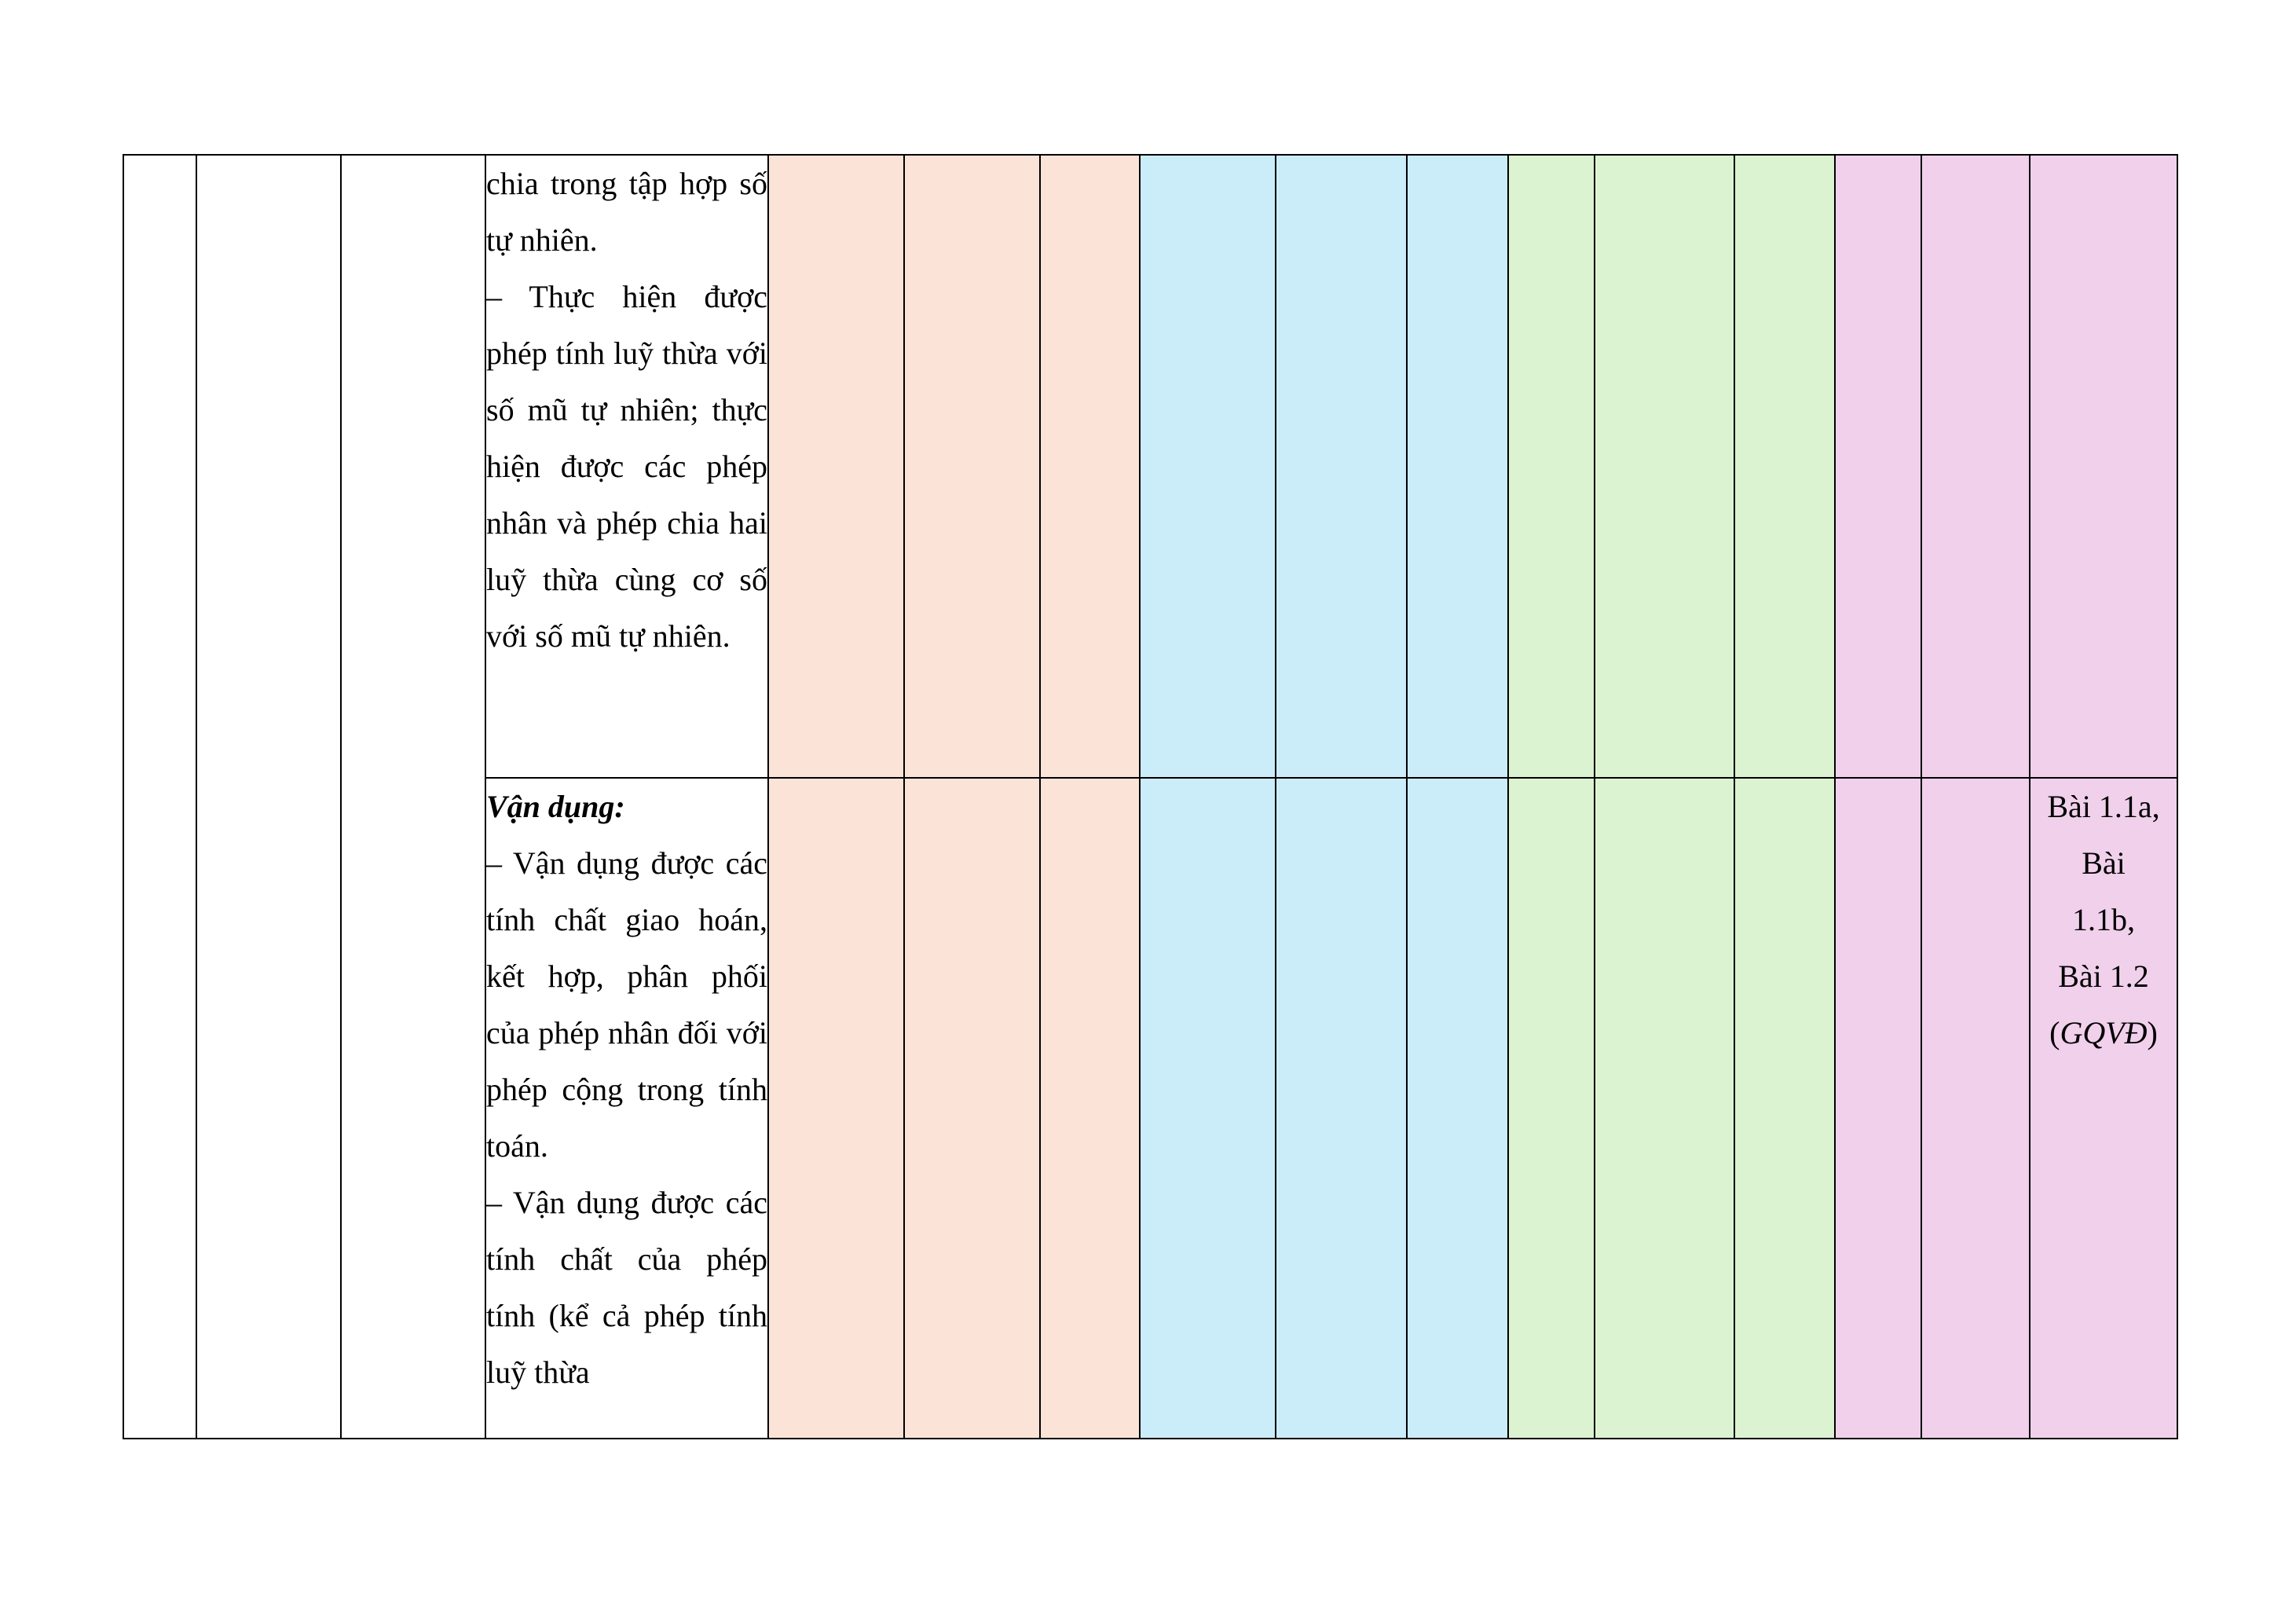 The image size is (2296, 1624). Describe the element at coordinates (160, 796) in the screenshot. I see `index-cell` at that location.